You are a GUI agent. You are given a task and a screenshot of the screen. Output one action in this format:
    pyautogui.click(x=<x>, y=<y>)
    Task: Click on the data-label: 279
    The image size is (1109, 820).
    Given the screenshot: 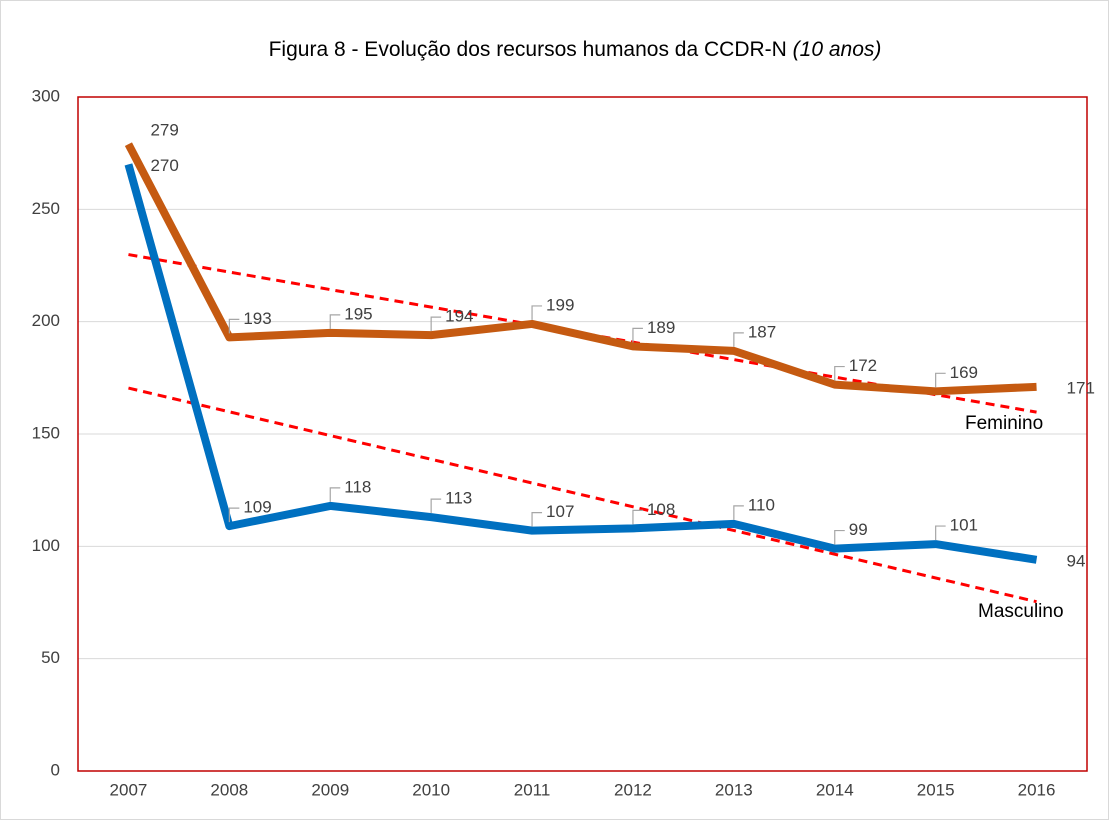 What is the action you would take?
    pyautogui.click(x=164, y=130)
    